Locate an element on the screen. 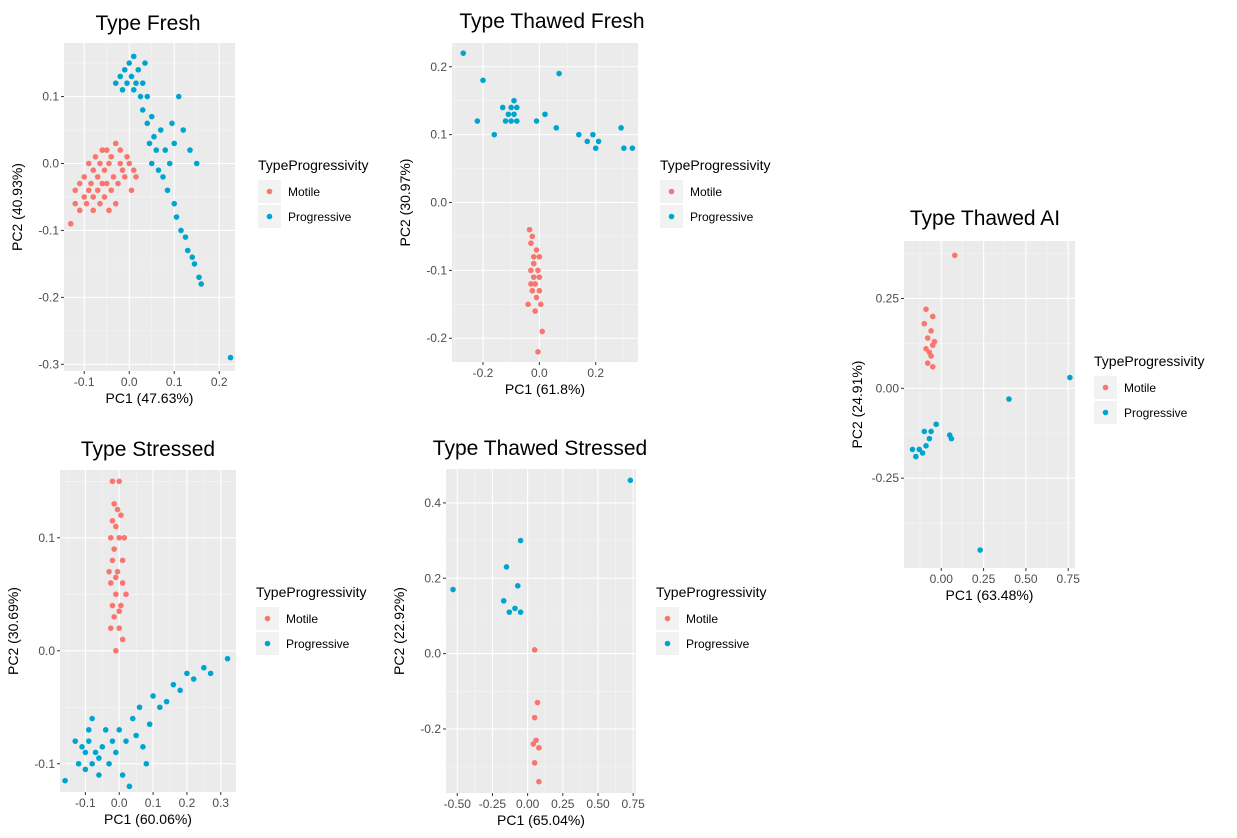 This screenshot has width=1237, height=838. y-tick-label: 0.0 is located at coordinates (438, 203).